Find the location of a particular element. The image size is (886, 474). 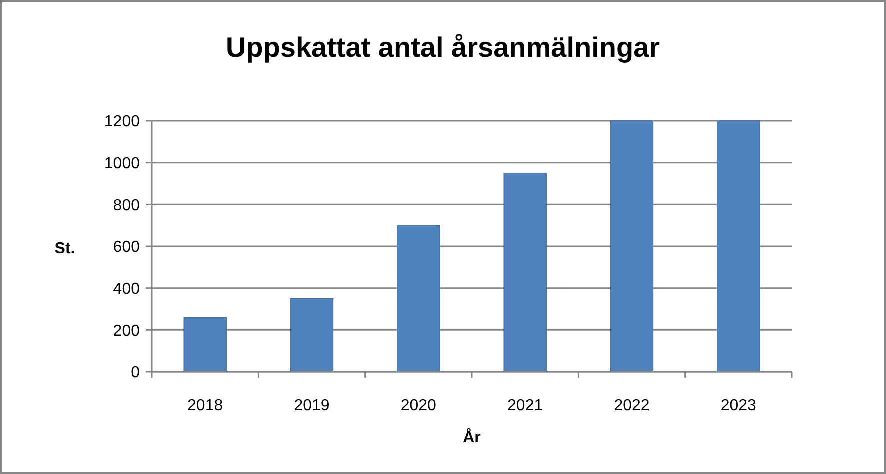

y-tick-label: 1000 is located at coordinates (122, 163).